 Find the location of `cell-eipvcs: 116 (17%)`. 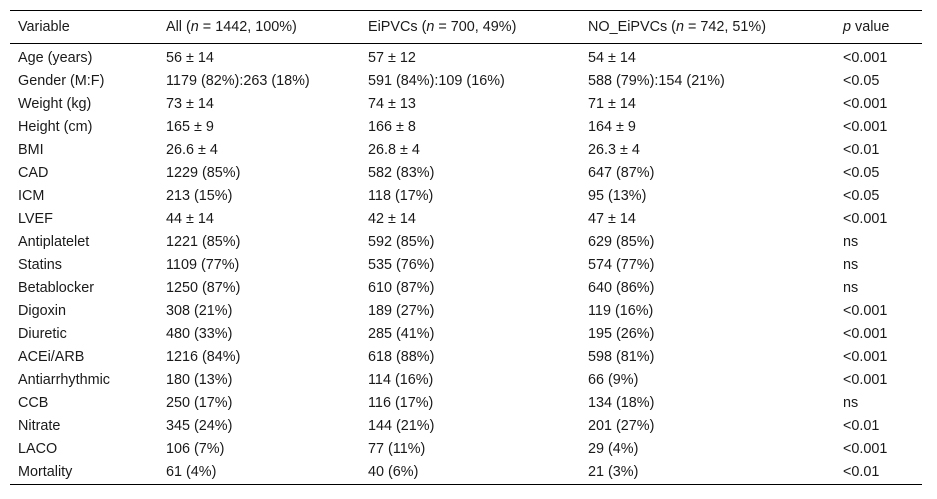

cell-eipvcs: 116 (17%) is located at coordinates (401, 403).